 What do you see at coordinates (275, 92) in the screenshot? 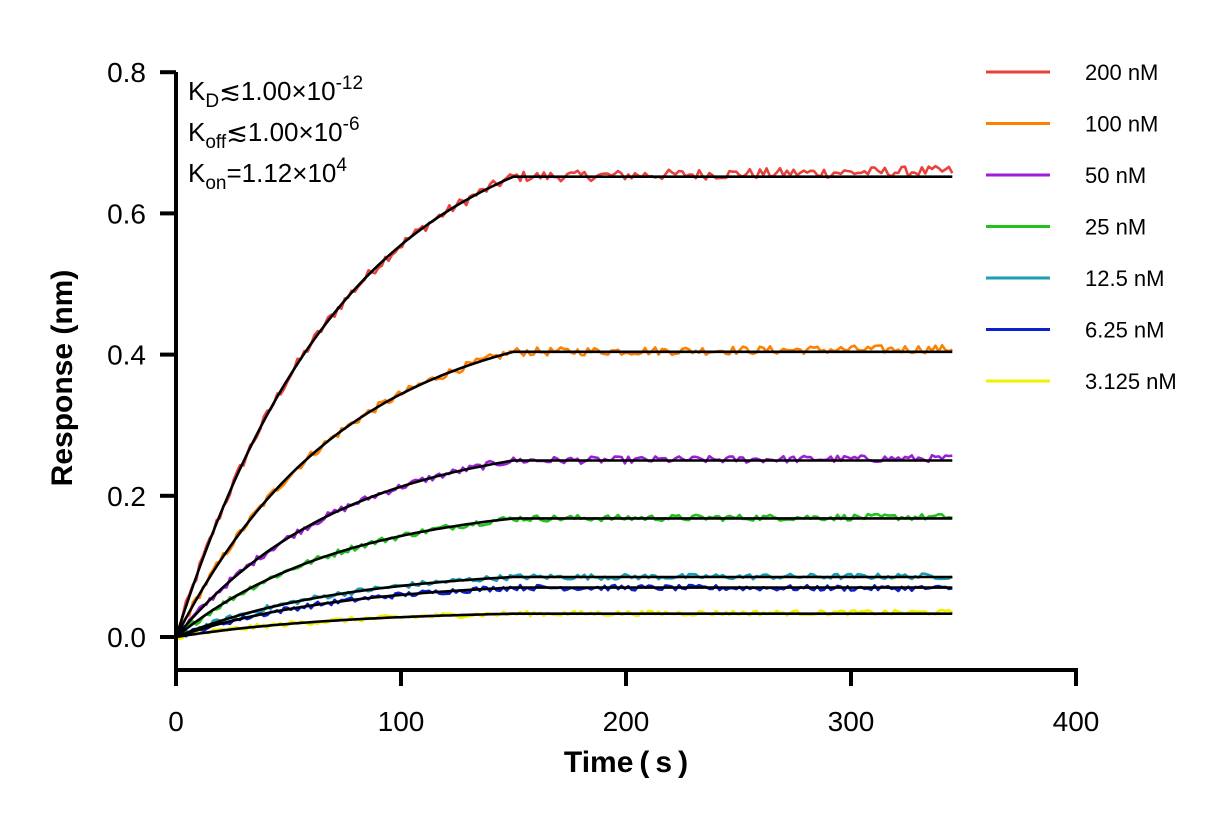
I see `kinetic-constant-0: KD≲1.00×10-12` at bounding box center [275, 92].